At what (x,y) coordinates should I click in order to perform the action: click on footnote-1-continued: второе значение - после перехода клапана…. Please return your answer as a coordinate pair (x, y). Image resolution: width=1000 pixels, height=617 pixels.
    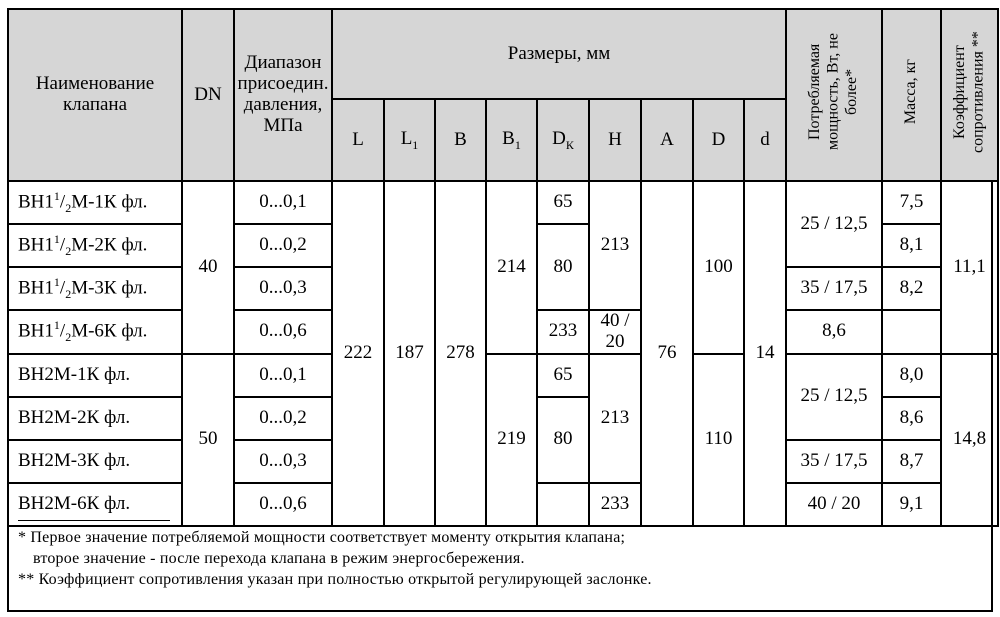
    Looking at the image, I should click on (279, 558).